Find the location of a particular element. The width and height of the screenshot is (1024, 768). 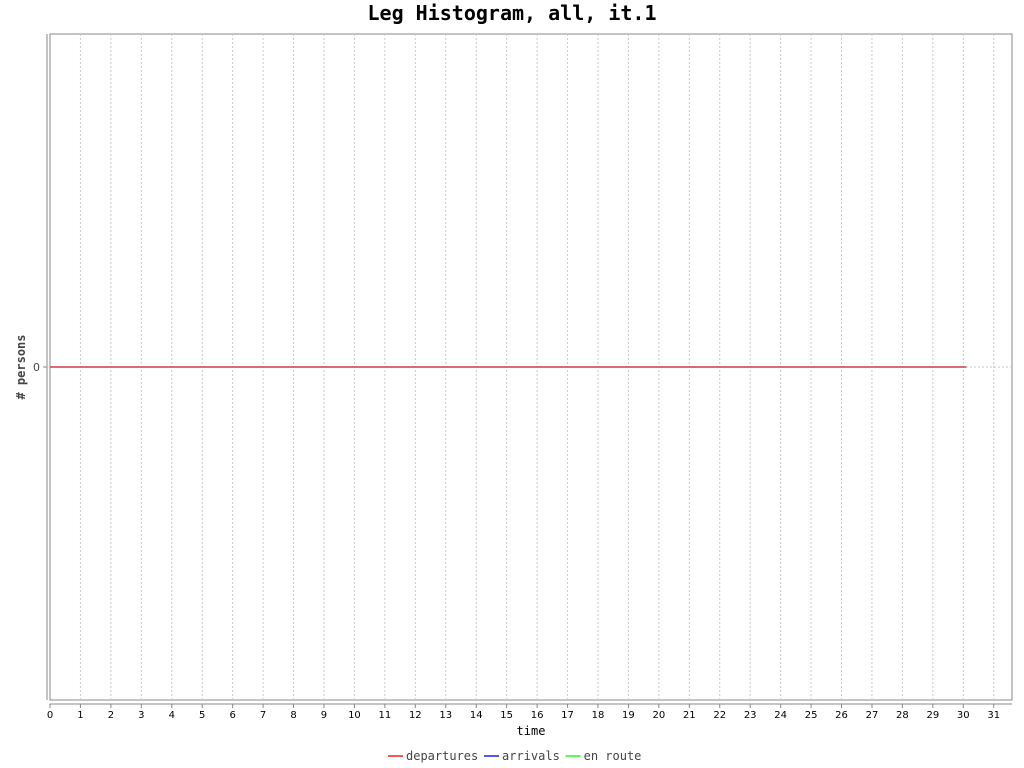

x-tick-label: 11 is located at coordinates (385, 715).